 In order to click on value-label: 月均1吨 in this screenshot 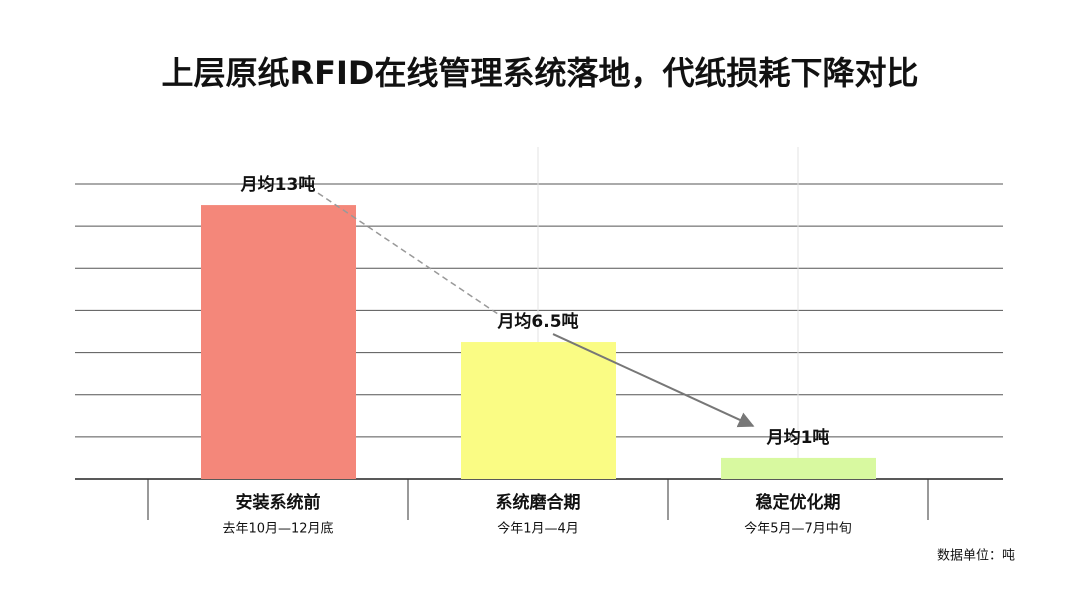, I will do `click(798, 437)`.